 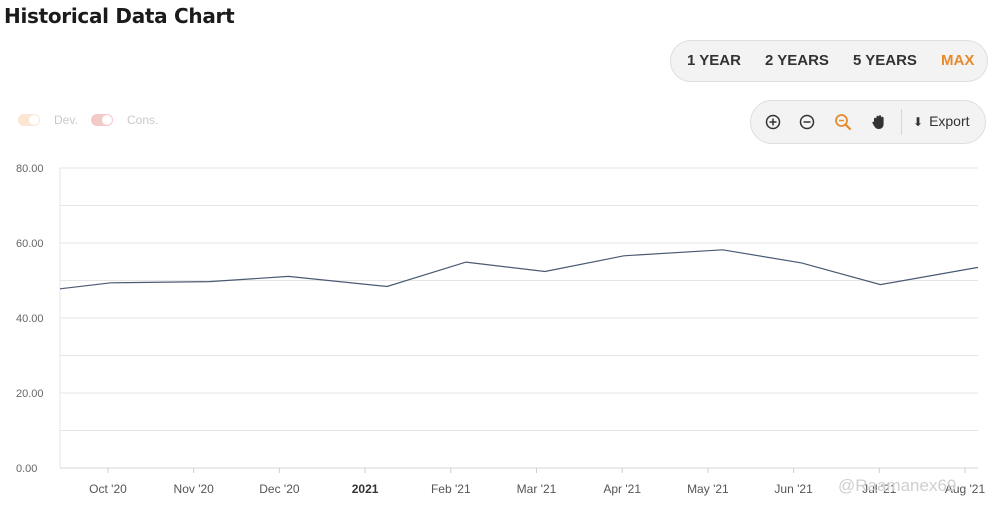 What do you see at coordinates (714, 60) in the screenshot?
I see `range-1-year-button: 1 YEAR` at bounding box center [714, 60].